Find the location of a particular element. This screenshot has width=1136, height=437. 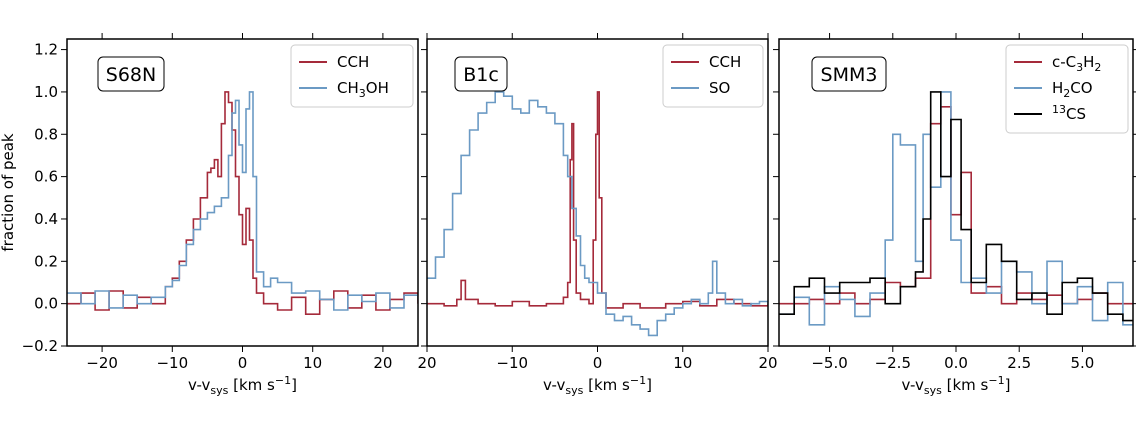

y-tick: 0.0 is located at coordinates (50, 304).